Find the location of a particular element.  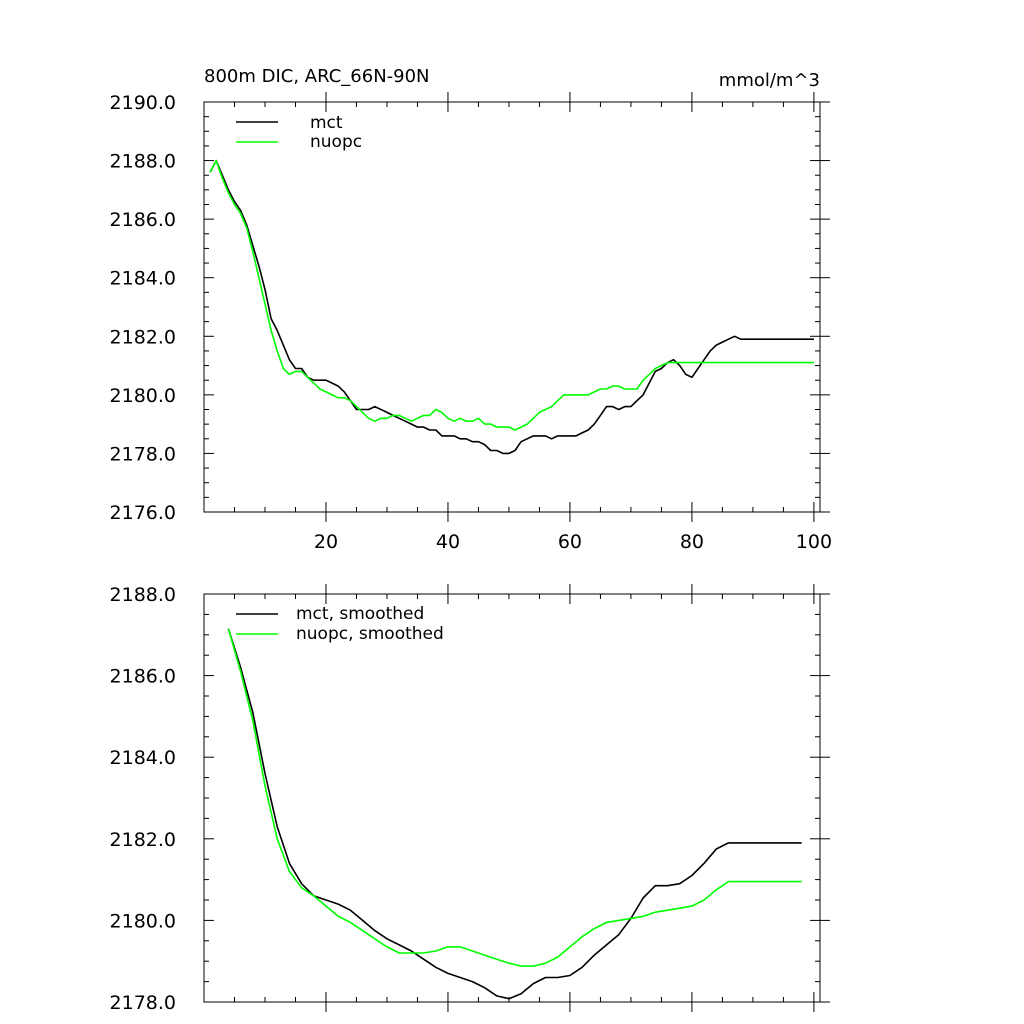

bottom-y-tick-label: 2178.0 is located at coordinates (143, 1003).